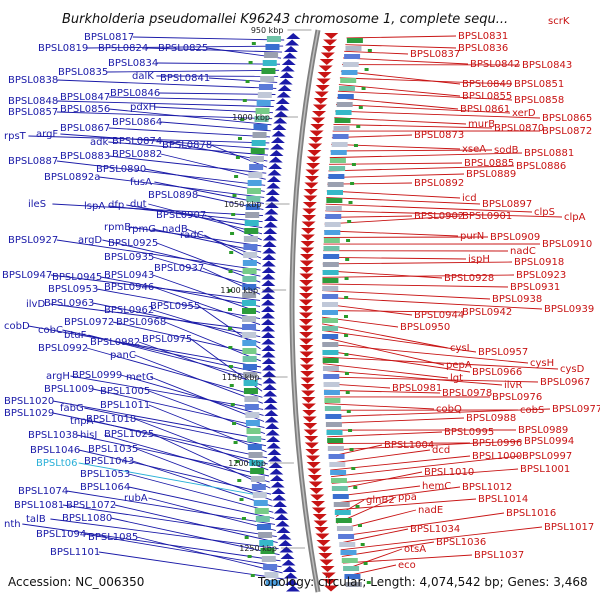 Image resolution: width=600 pixels, height=600 pixels. What do you see at coordinates (544, 212) in the screenshot?
I see `reverse-gene-label: clpS` at bounding box center [544, 212].